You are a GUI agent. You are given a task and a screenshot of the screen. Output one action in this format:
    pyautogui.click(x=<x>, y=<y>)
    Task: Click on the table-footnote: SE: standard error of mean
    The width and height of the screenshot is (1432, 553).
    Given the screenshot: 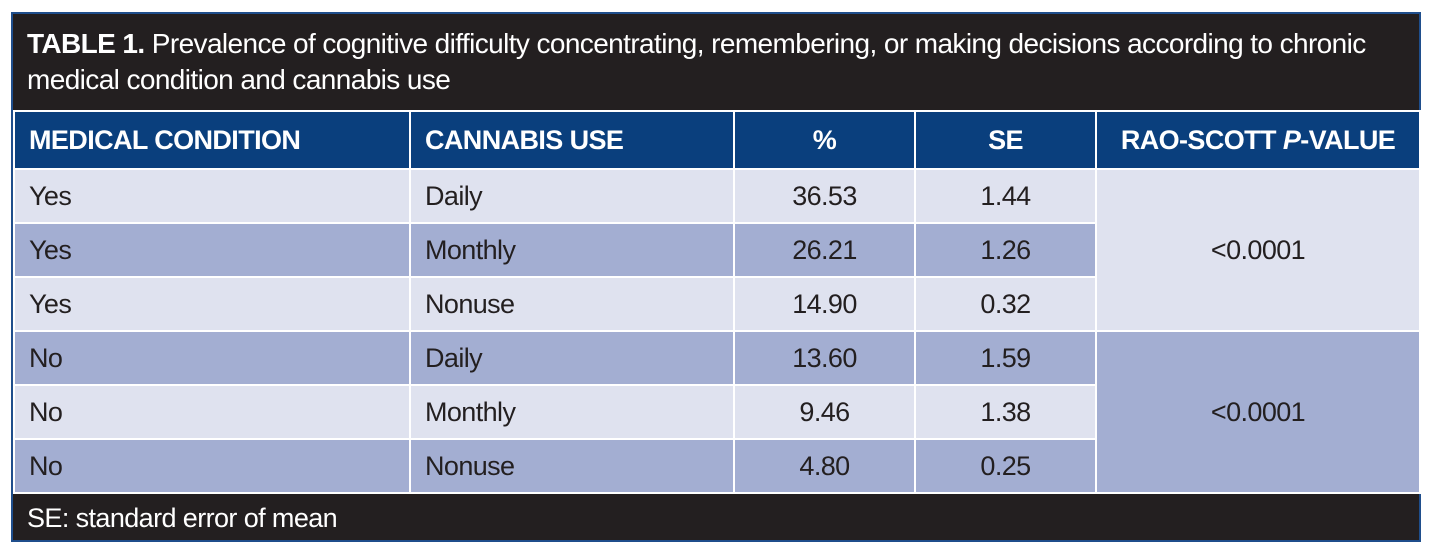 What is the action you would take?
    pyautogui.click(x=716, y=518)
    